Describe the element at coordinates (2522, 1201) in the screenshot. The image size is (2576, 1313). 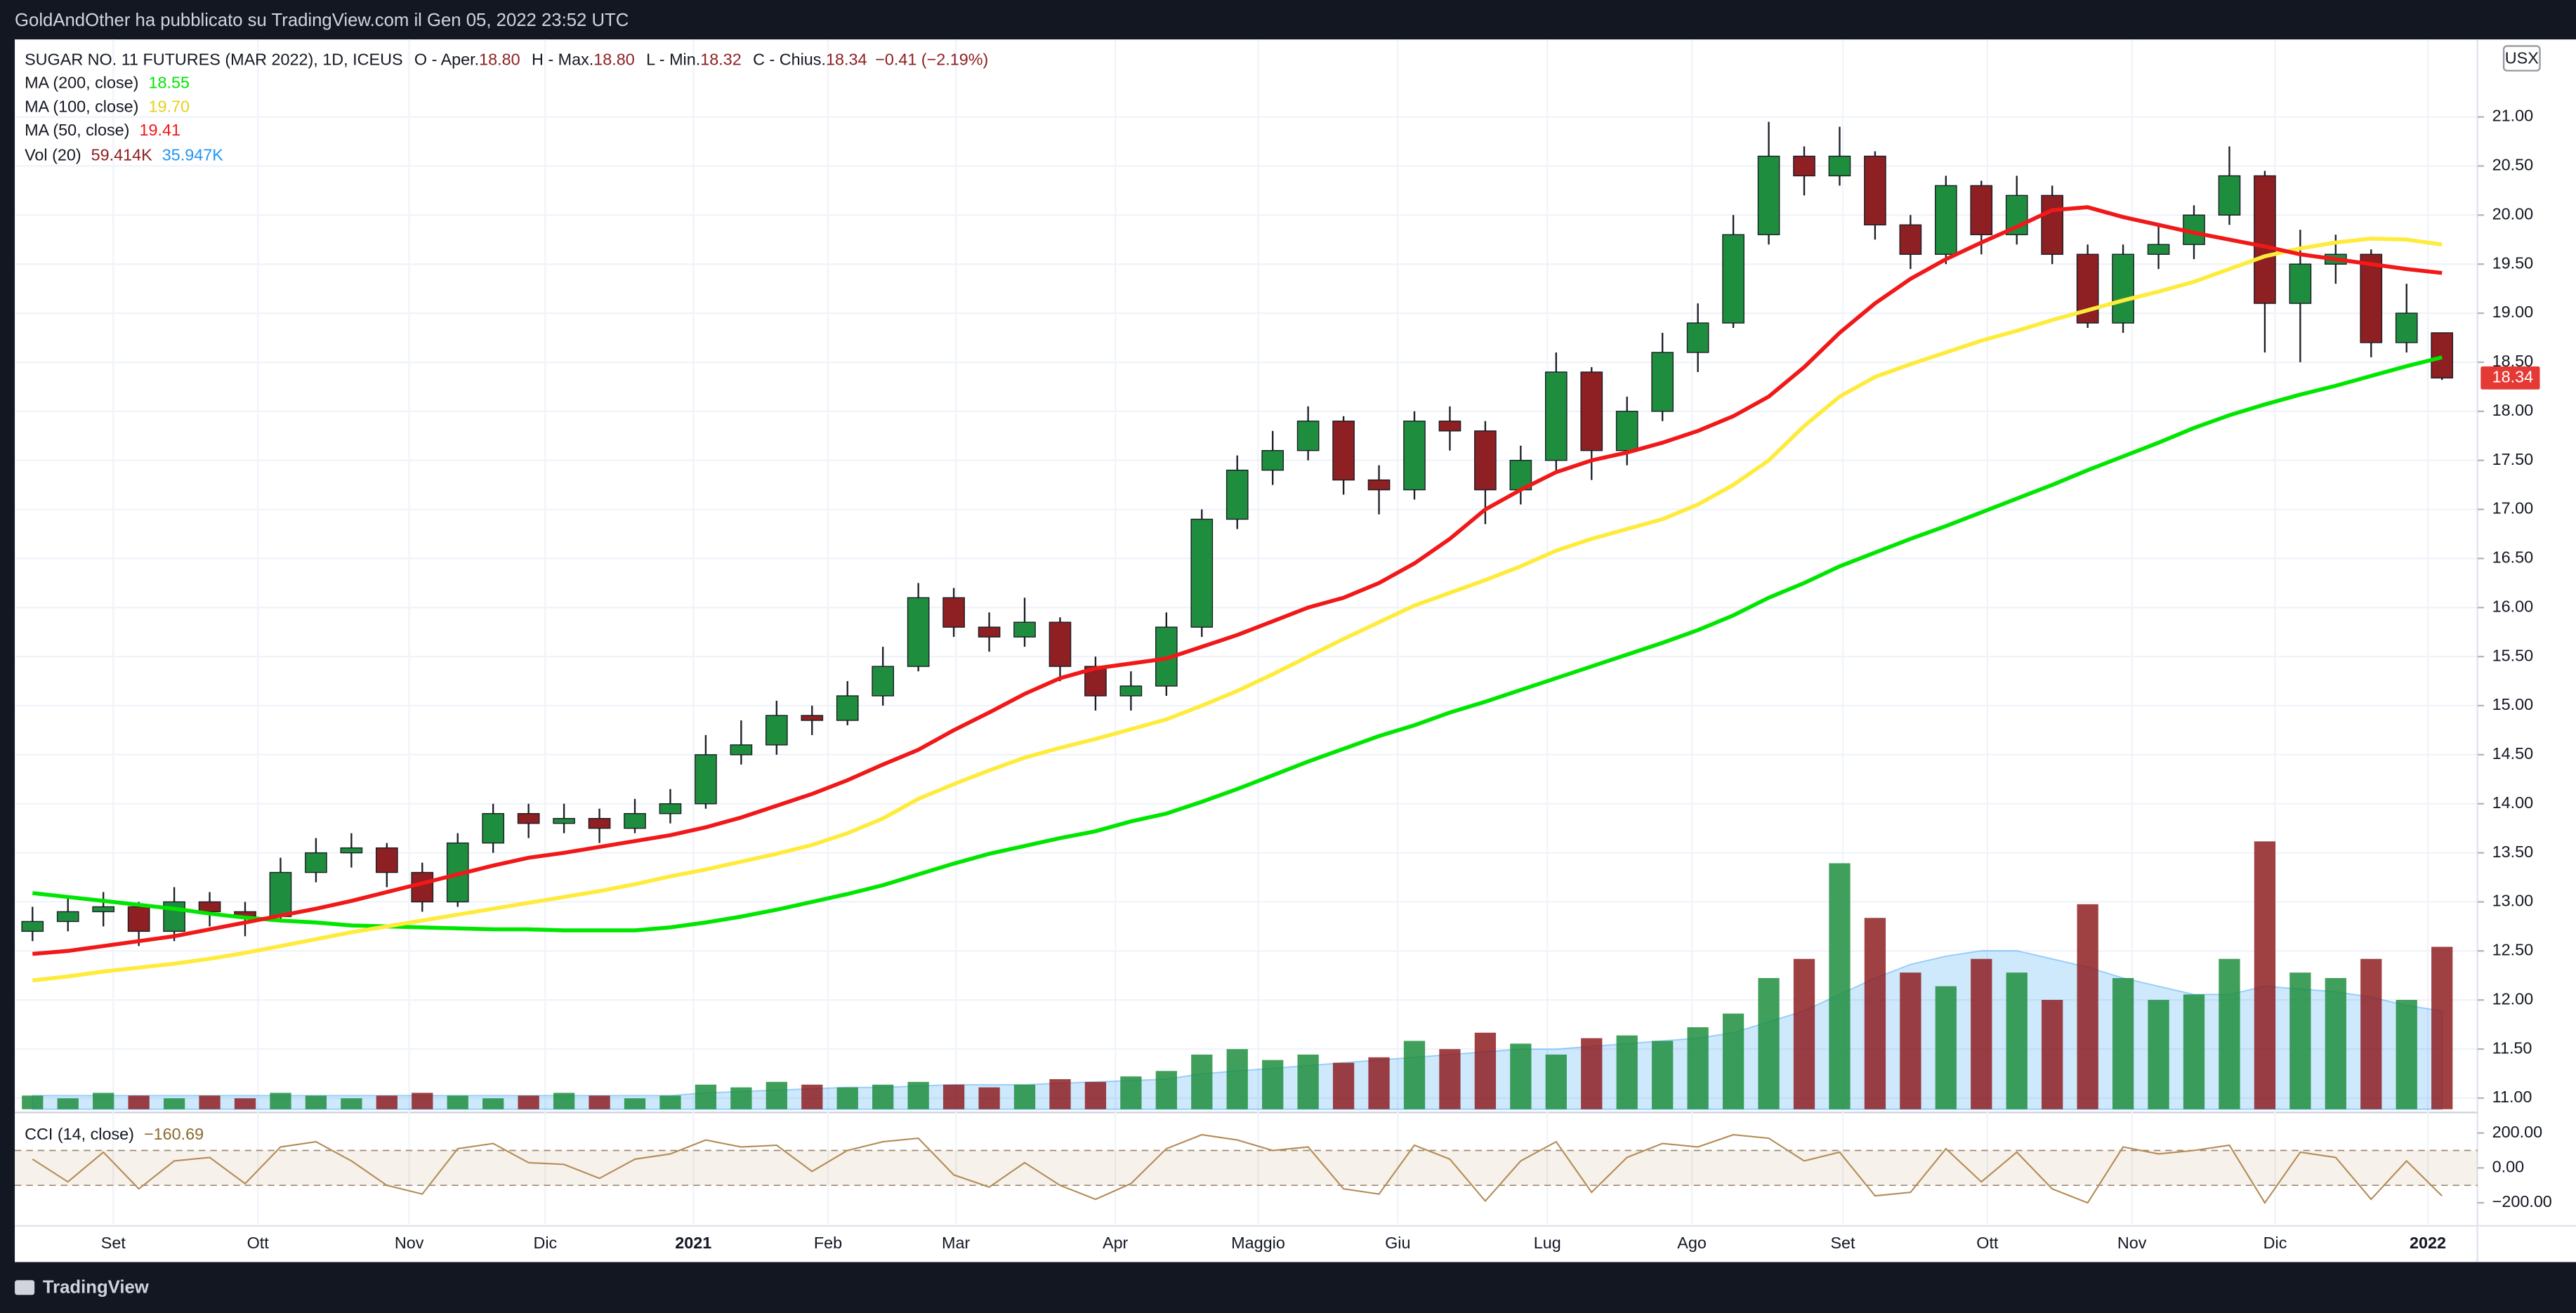
I see `cci-tick-label: −200.00` at that location.